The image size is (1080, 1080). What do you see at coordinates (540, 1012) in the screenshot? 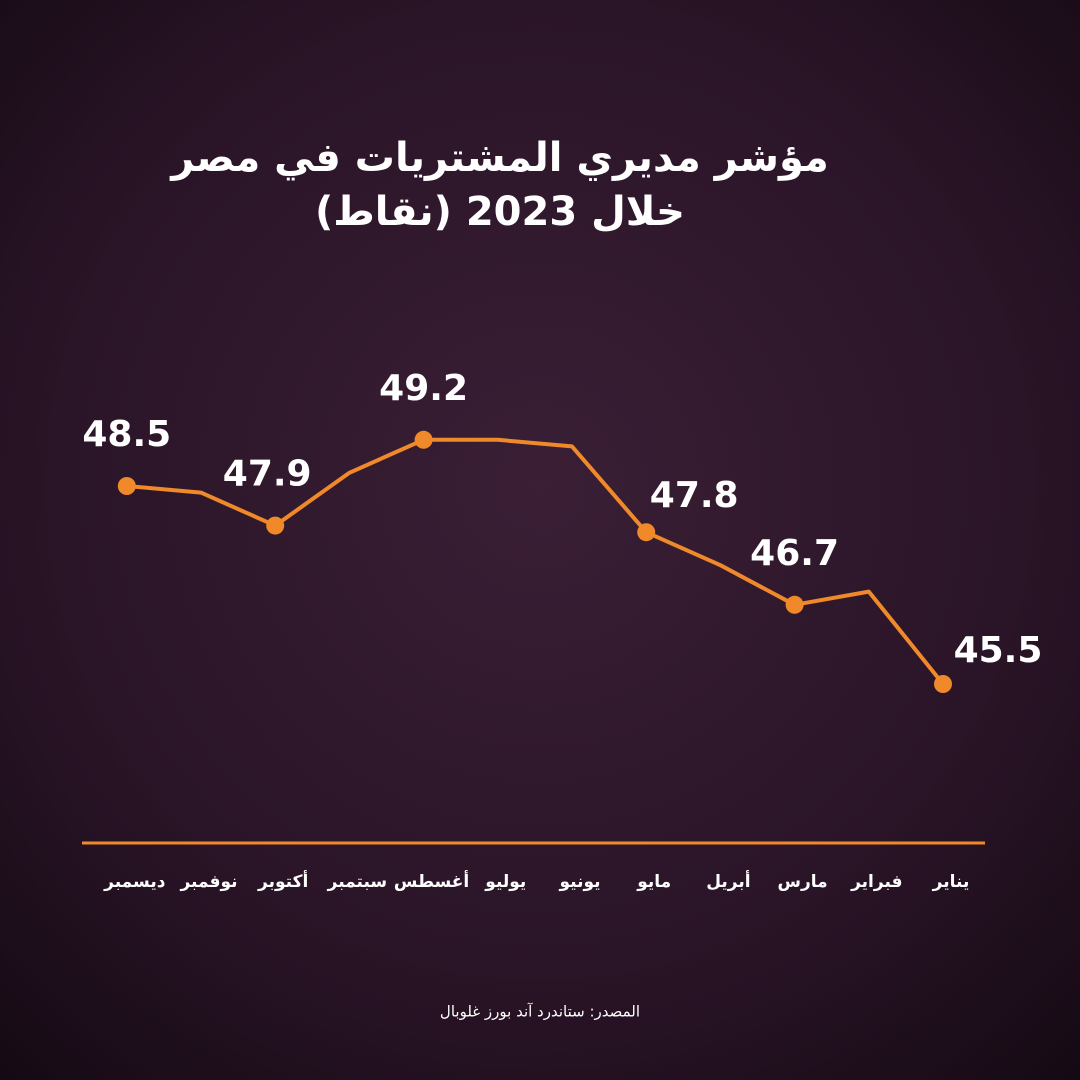
I see `source: المصدر: ستاندرد آند بورز غلوبال` at bounding box center [540, 1012].